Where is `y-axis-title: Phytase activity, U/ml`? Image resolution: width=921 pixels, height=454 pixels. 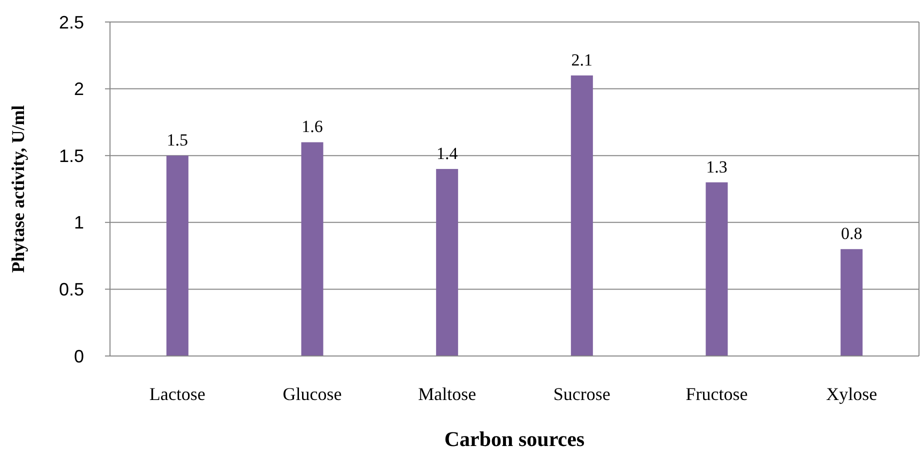 y-axis-title: Phytase activity, U/ml is located at coordinates (18, 189).